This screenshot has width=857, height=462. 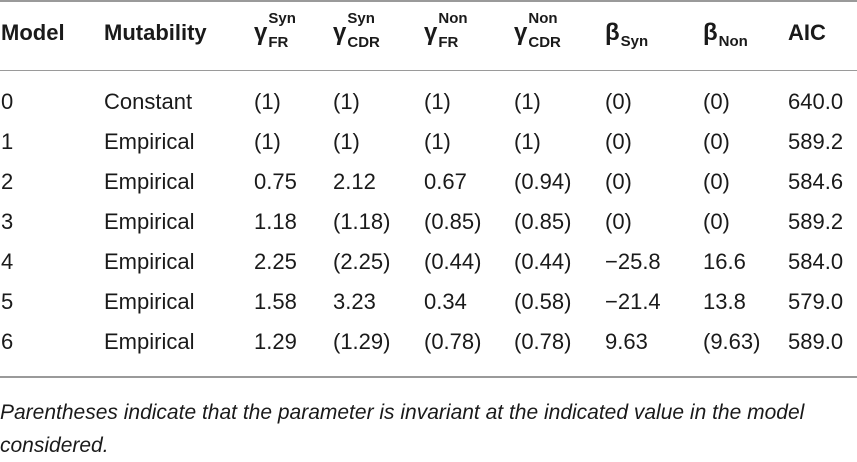 What do you see at coordinates (633, 301) in the screenshot?
I see `cell-beta-syn: −21.4` at bounding box center [633, 301].